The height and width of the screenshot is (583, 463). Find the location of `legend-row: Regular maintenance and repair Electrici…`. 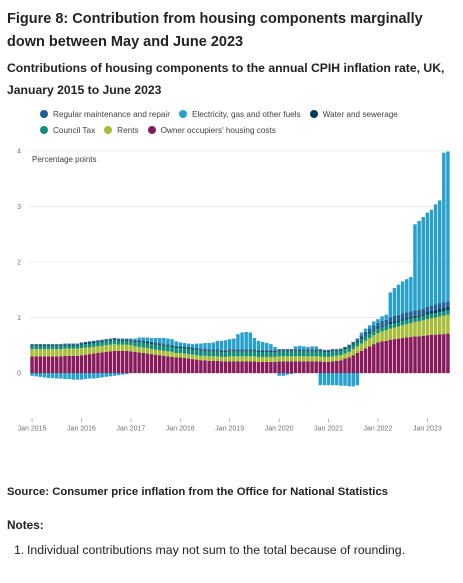

legend-row: Regular maintenance and repair Electrici… is located at coordinates (247, 114).